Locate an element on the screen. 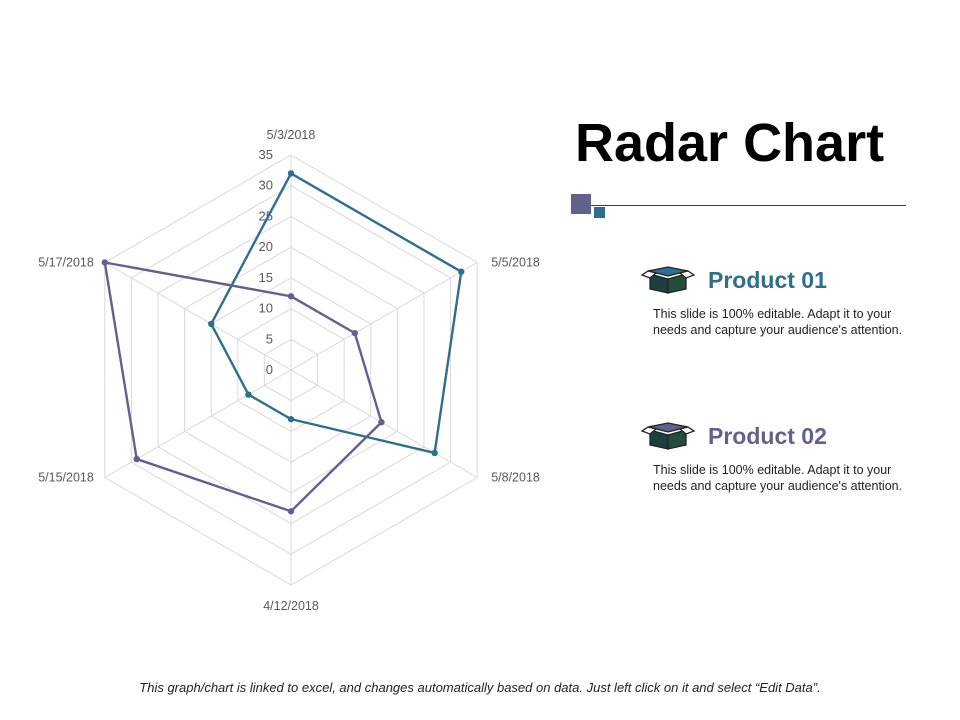 This screenshot has height=720, width=960. tick-label: 35 is located at coordinates (266, 154).